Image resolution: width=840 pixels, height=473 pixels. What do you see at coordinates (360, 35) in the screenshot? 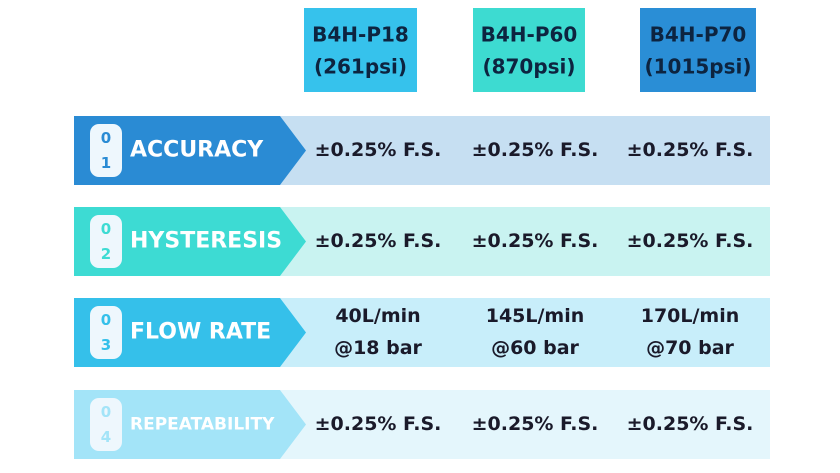
I see `column-model: B4H-P18` at bounding box center [360, 35].